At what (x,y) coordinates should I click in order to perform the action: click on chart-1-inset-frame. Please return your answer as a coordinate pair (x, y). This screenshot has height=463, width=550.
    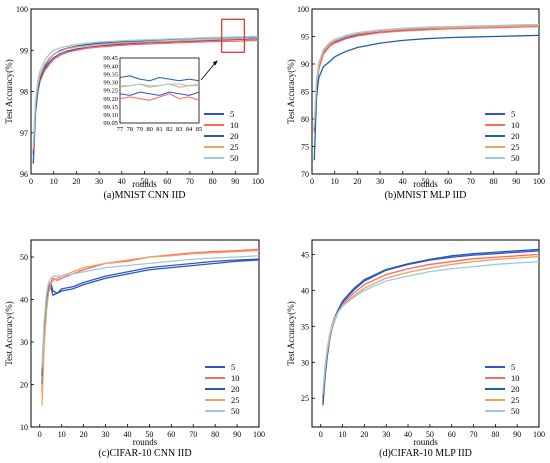
    Looking at the image, I should click on (159, 90).